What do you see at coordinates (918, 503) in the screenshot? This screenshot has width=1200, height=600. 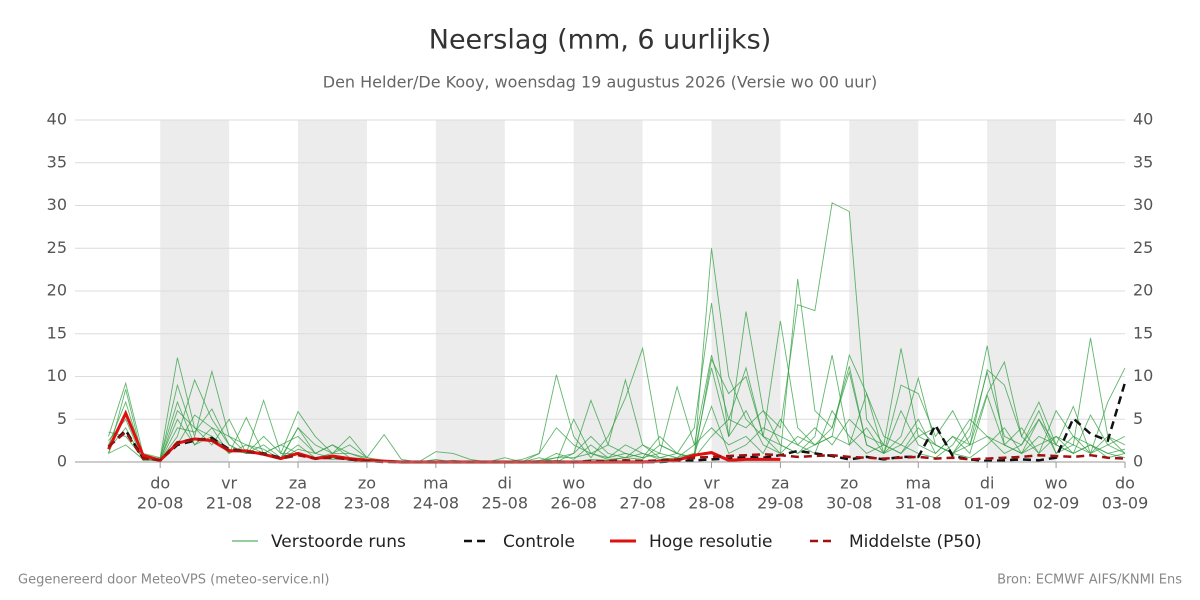 I see `x-tick-label: 31-08` at bounding box center [918, 503].